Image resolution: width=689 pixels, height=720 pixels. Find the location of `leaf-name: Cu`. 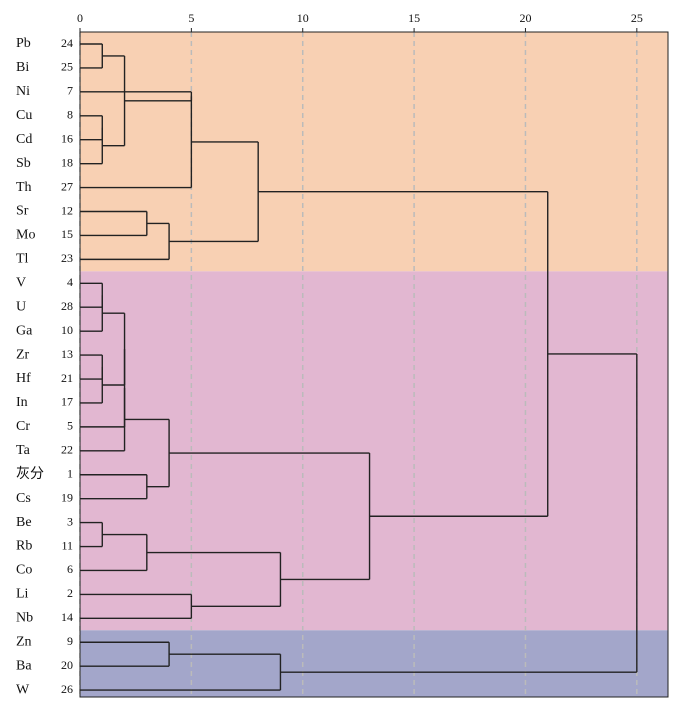

leaf-name: Cu is located at coordinates (24, 115).